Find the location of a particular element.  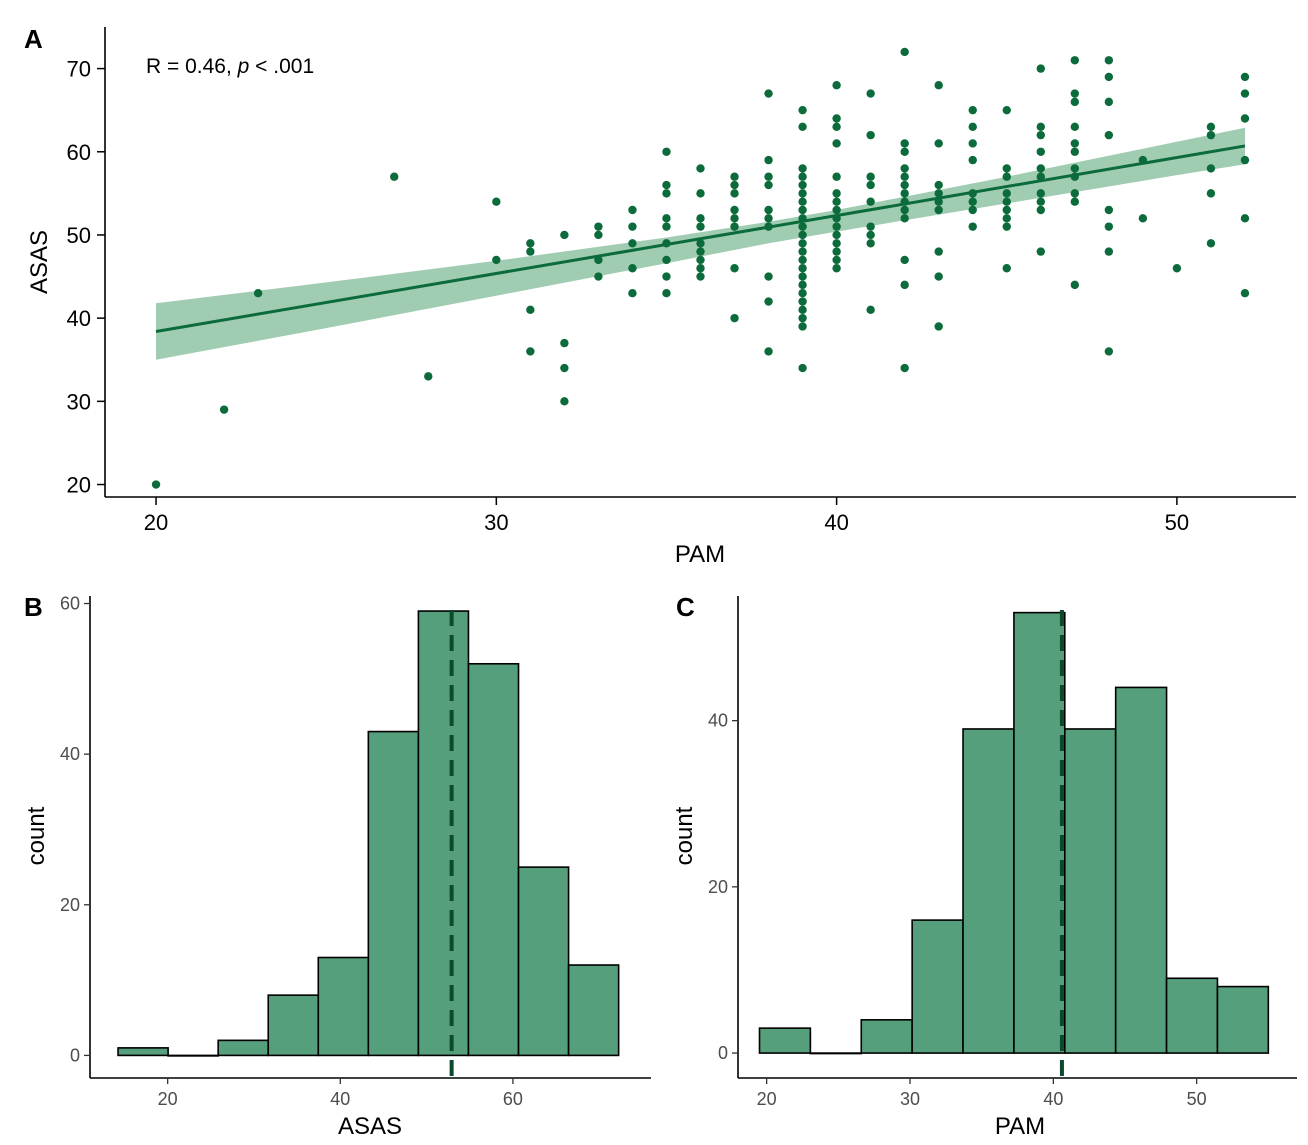

panel-a-regression-line is located at coordinates (700, 238).